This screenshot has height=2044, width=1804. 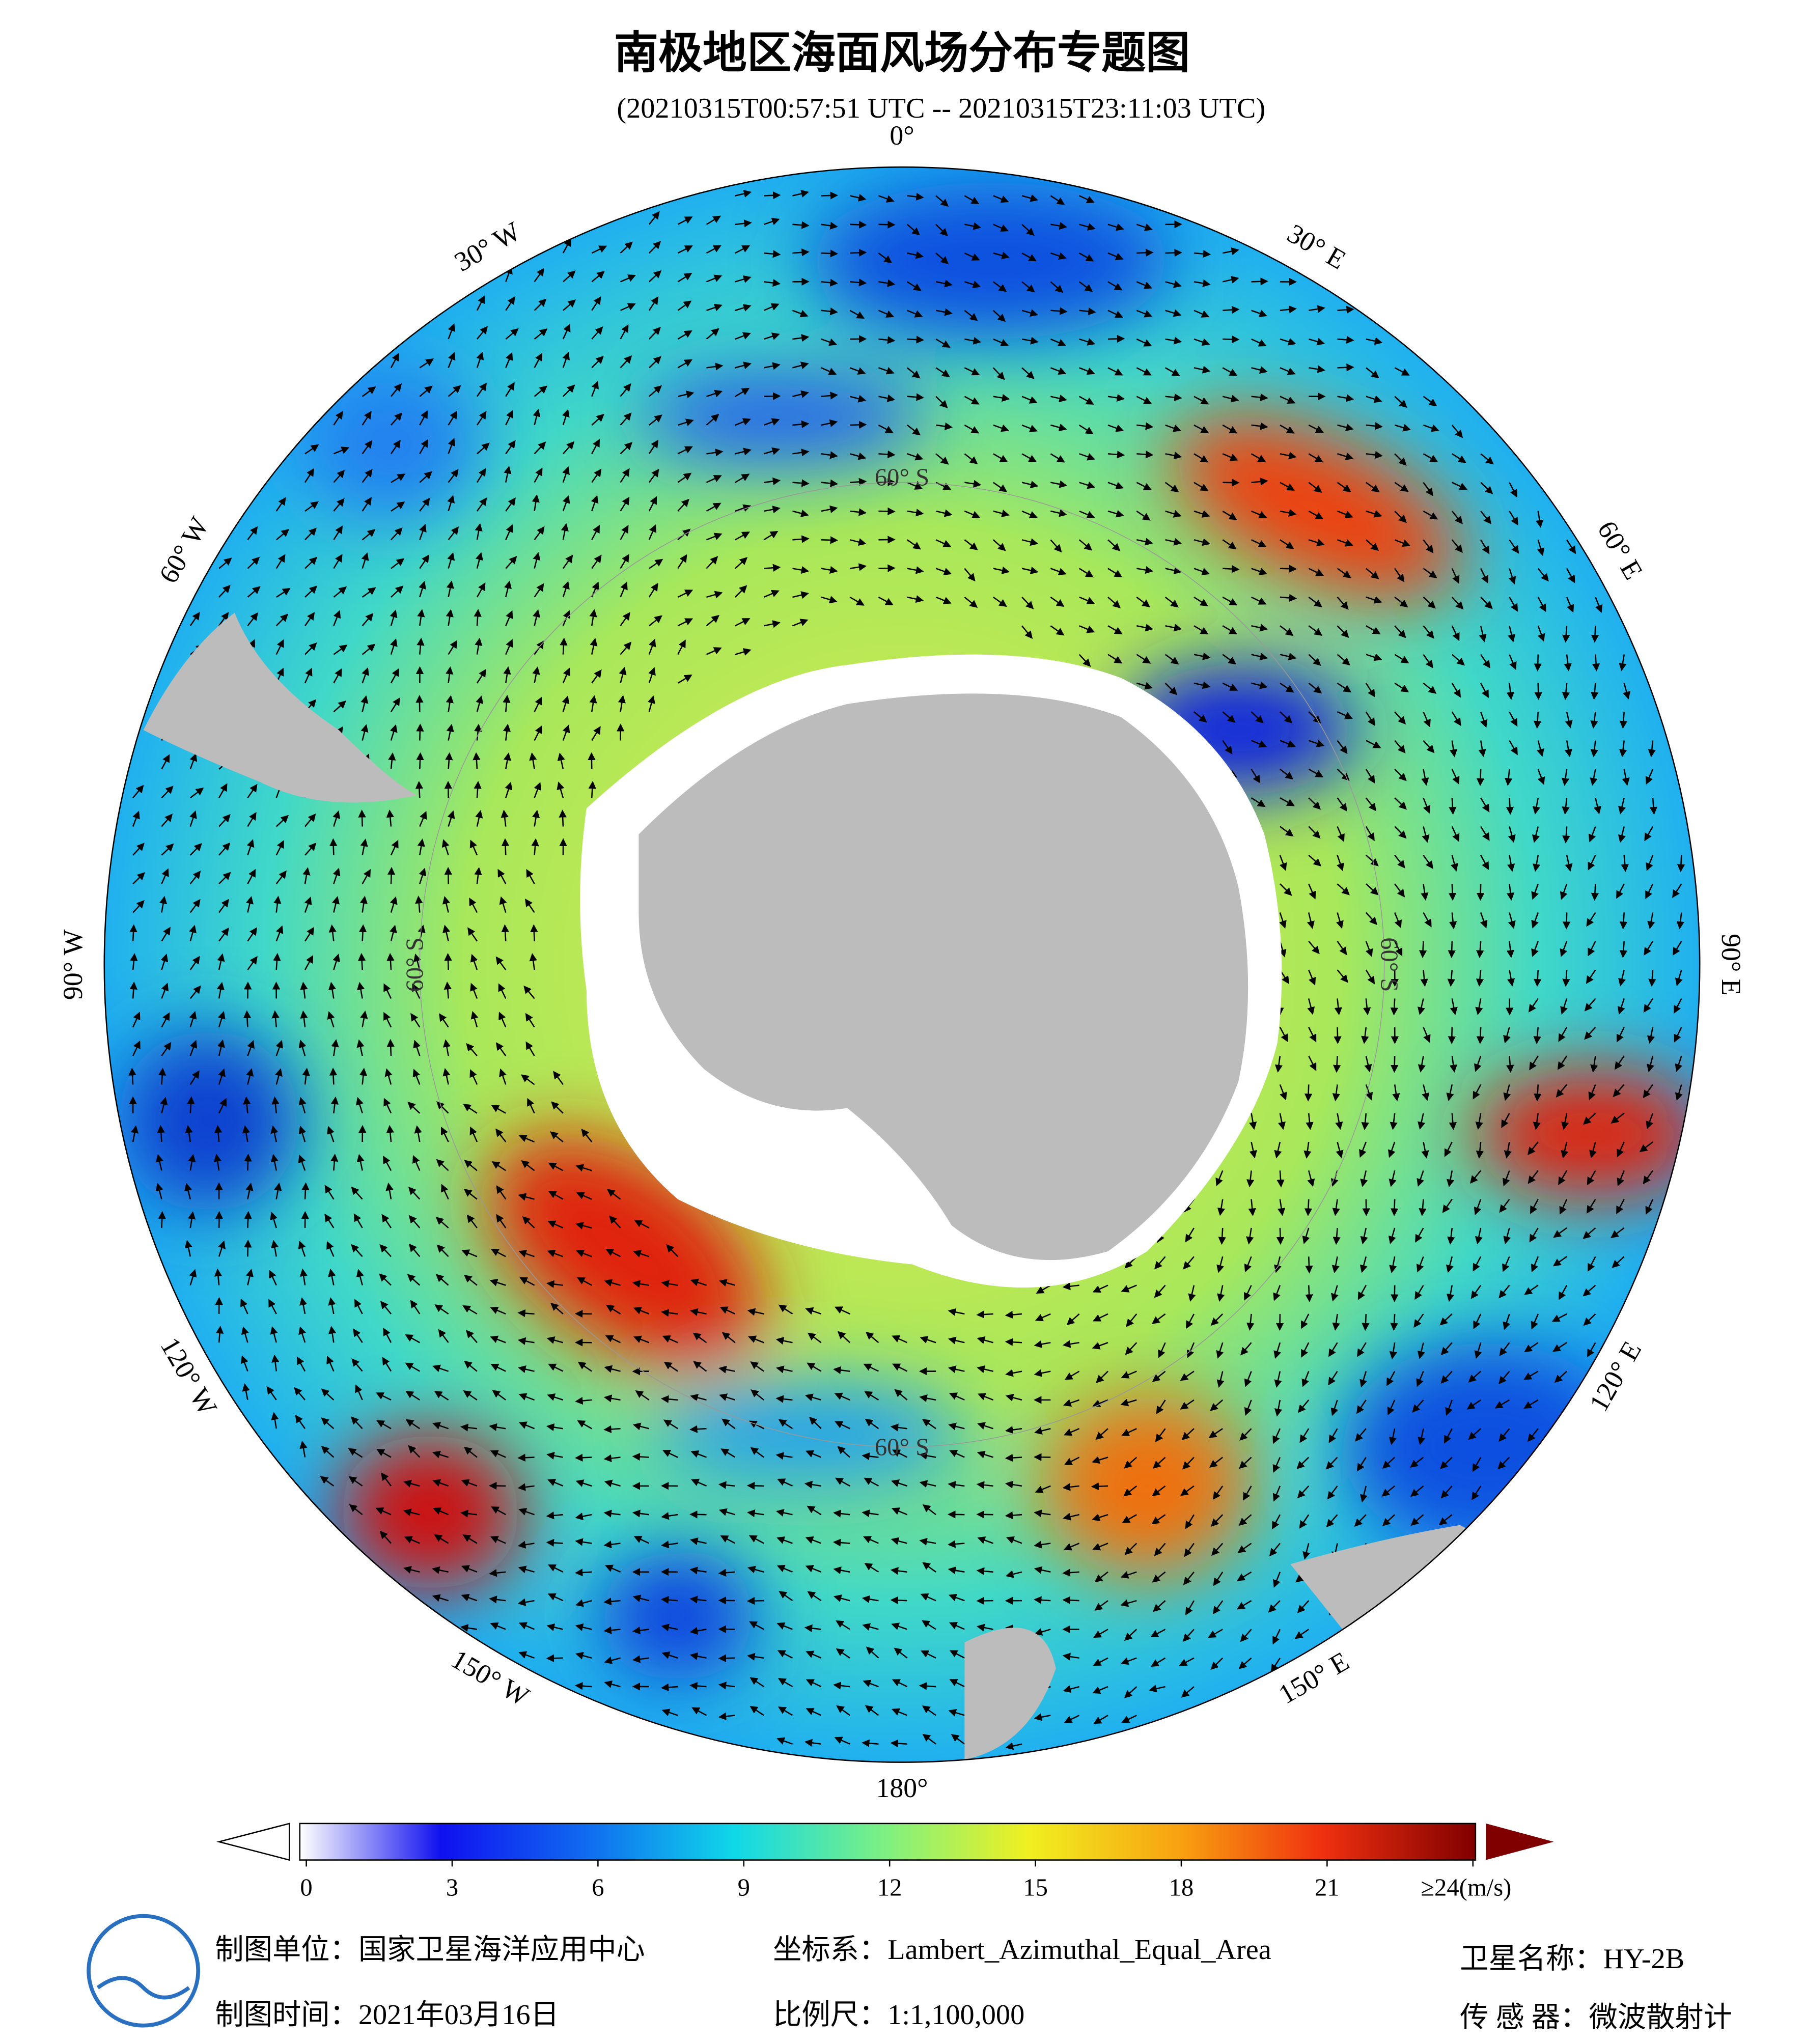 What do you see at coordinates (902, 477) in the screenshot?
I see `latitude-label: 60° S` at bounding box center [902, 477].